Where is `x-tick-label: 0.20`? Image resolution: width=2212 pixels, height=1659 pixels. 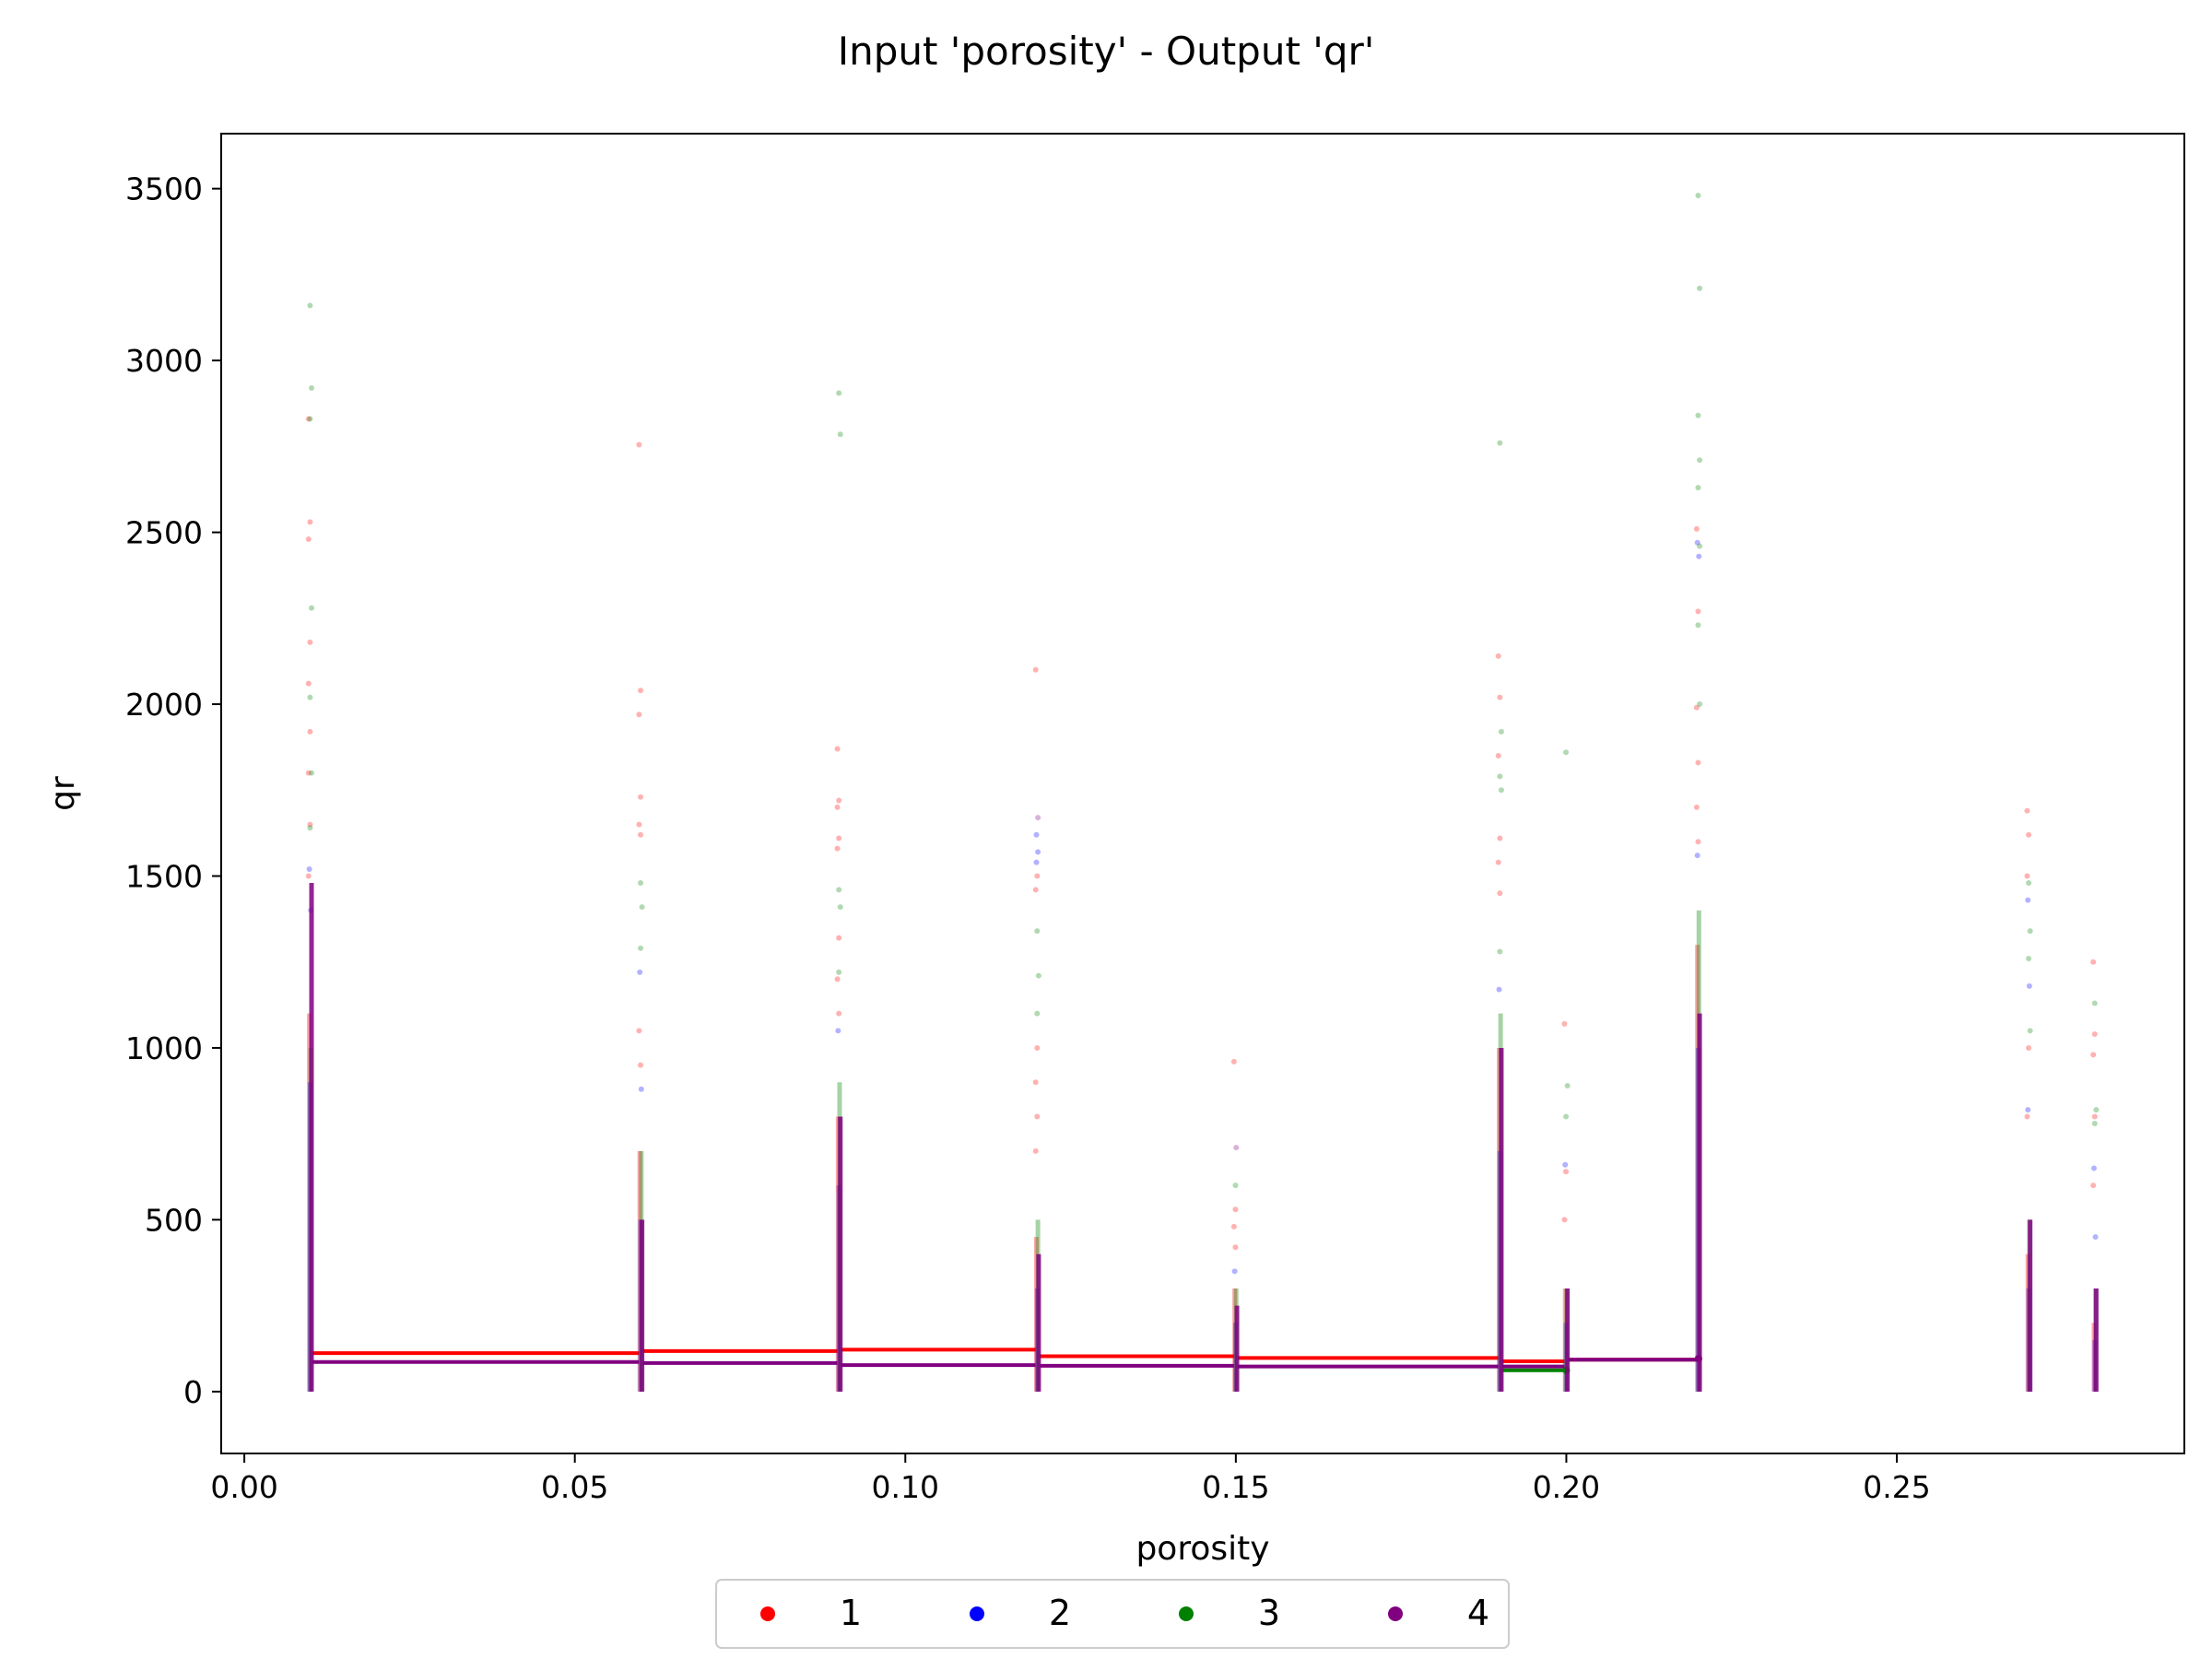 x-tick-label: 0.20 is located at coordinates (1566, 1487).